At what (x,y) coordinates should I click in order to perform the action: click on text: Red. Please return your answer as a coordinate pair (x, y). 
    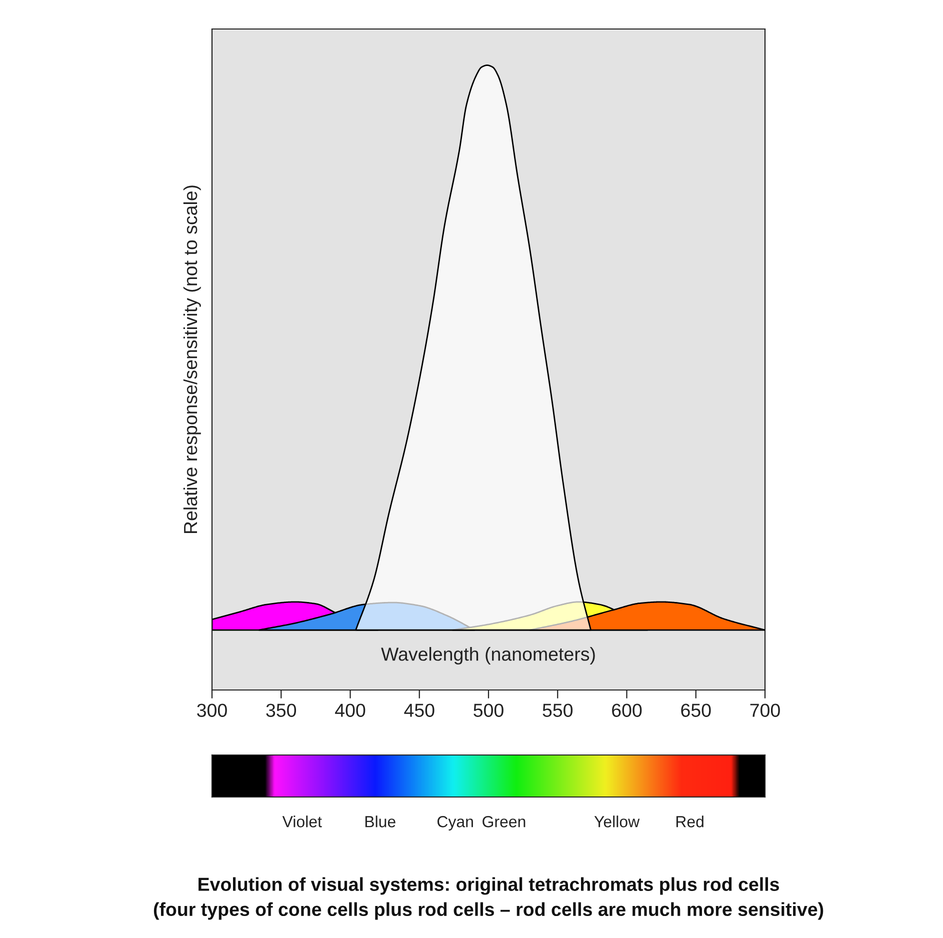
    Looking at the image, I should click on (690, 822).